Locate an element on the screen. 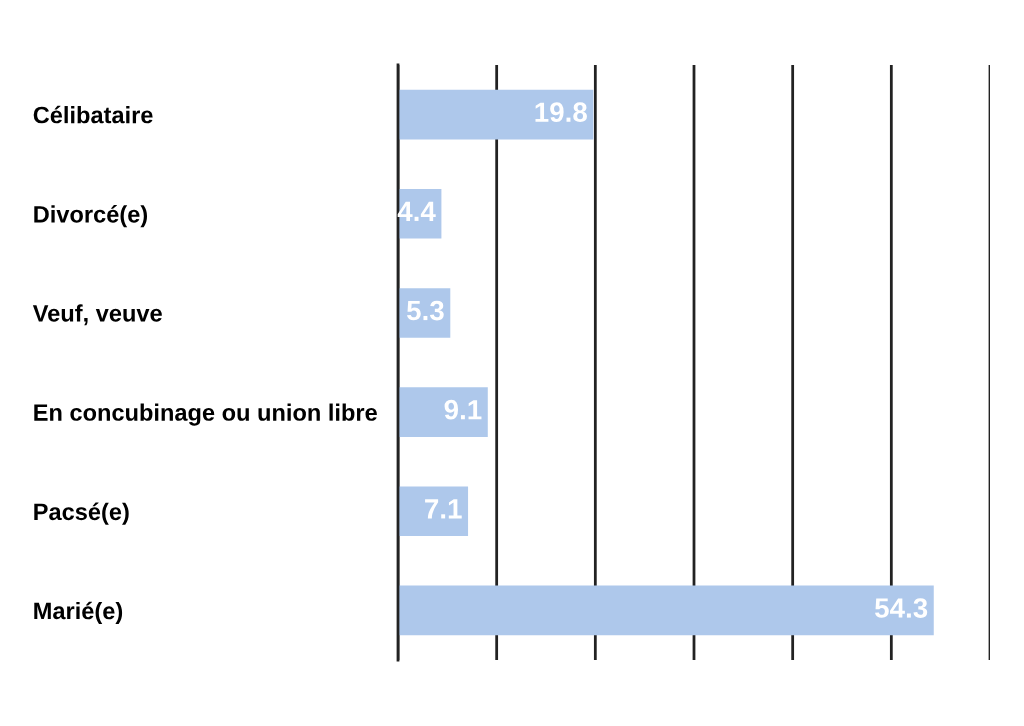 This screenshot has width=1024, height=726. data-label: 7.1 is located at coordinates (443, 509).